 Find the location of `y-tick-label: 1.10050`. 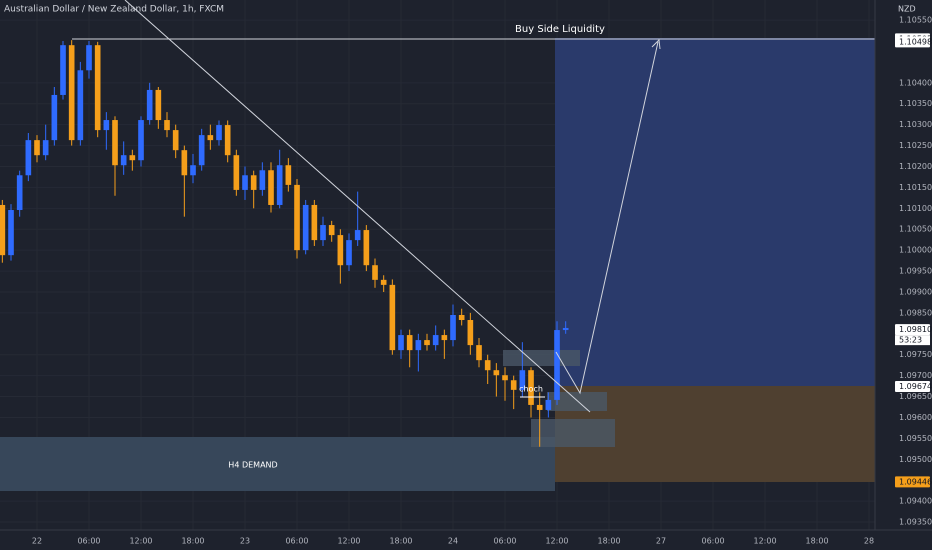

y-tick-label: 1.10050 is located at coordinates (915, 229).